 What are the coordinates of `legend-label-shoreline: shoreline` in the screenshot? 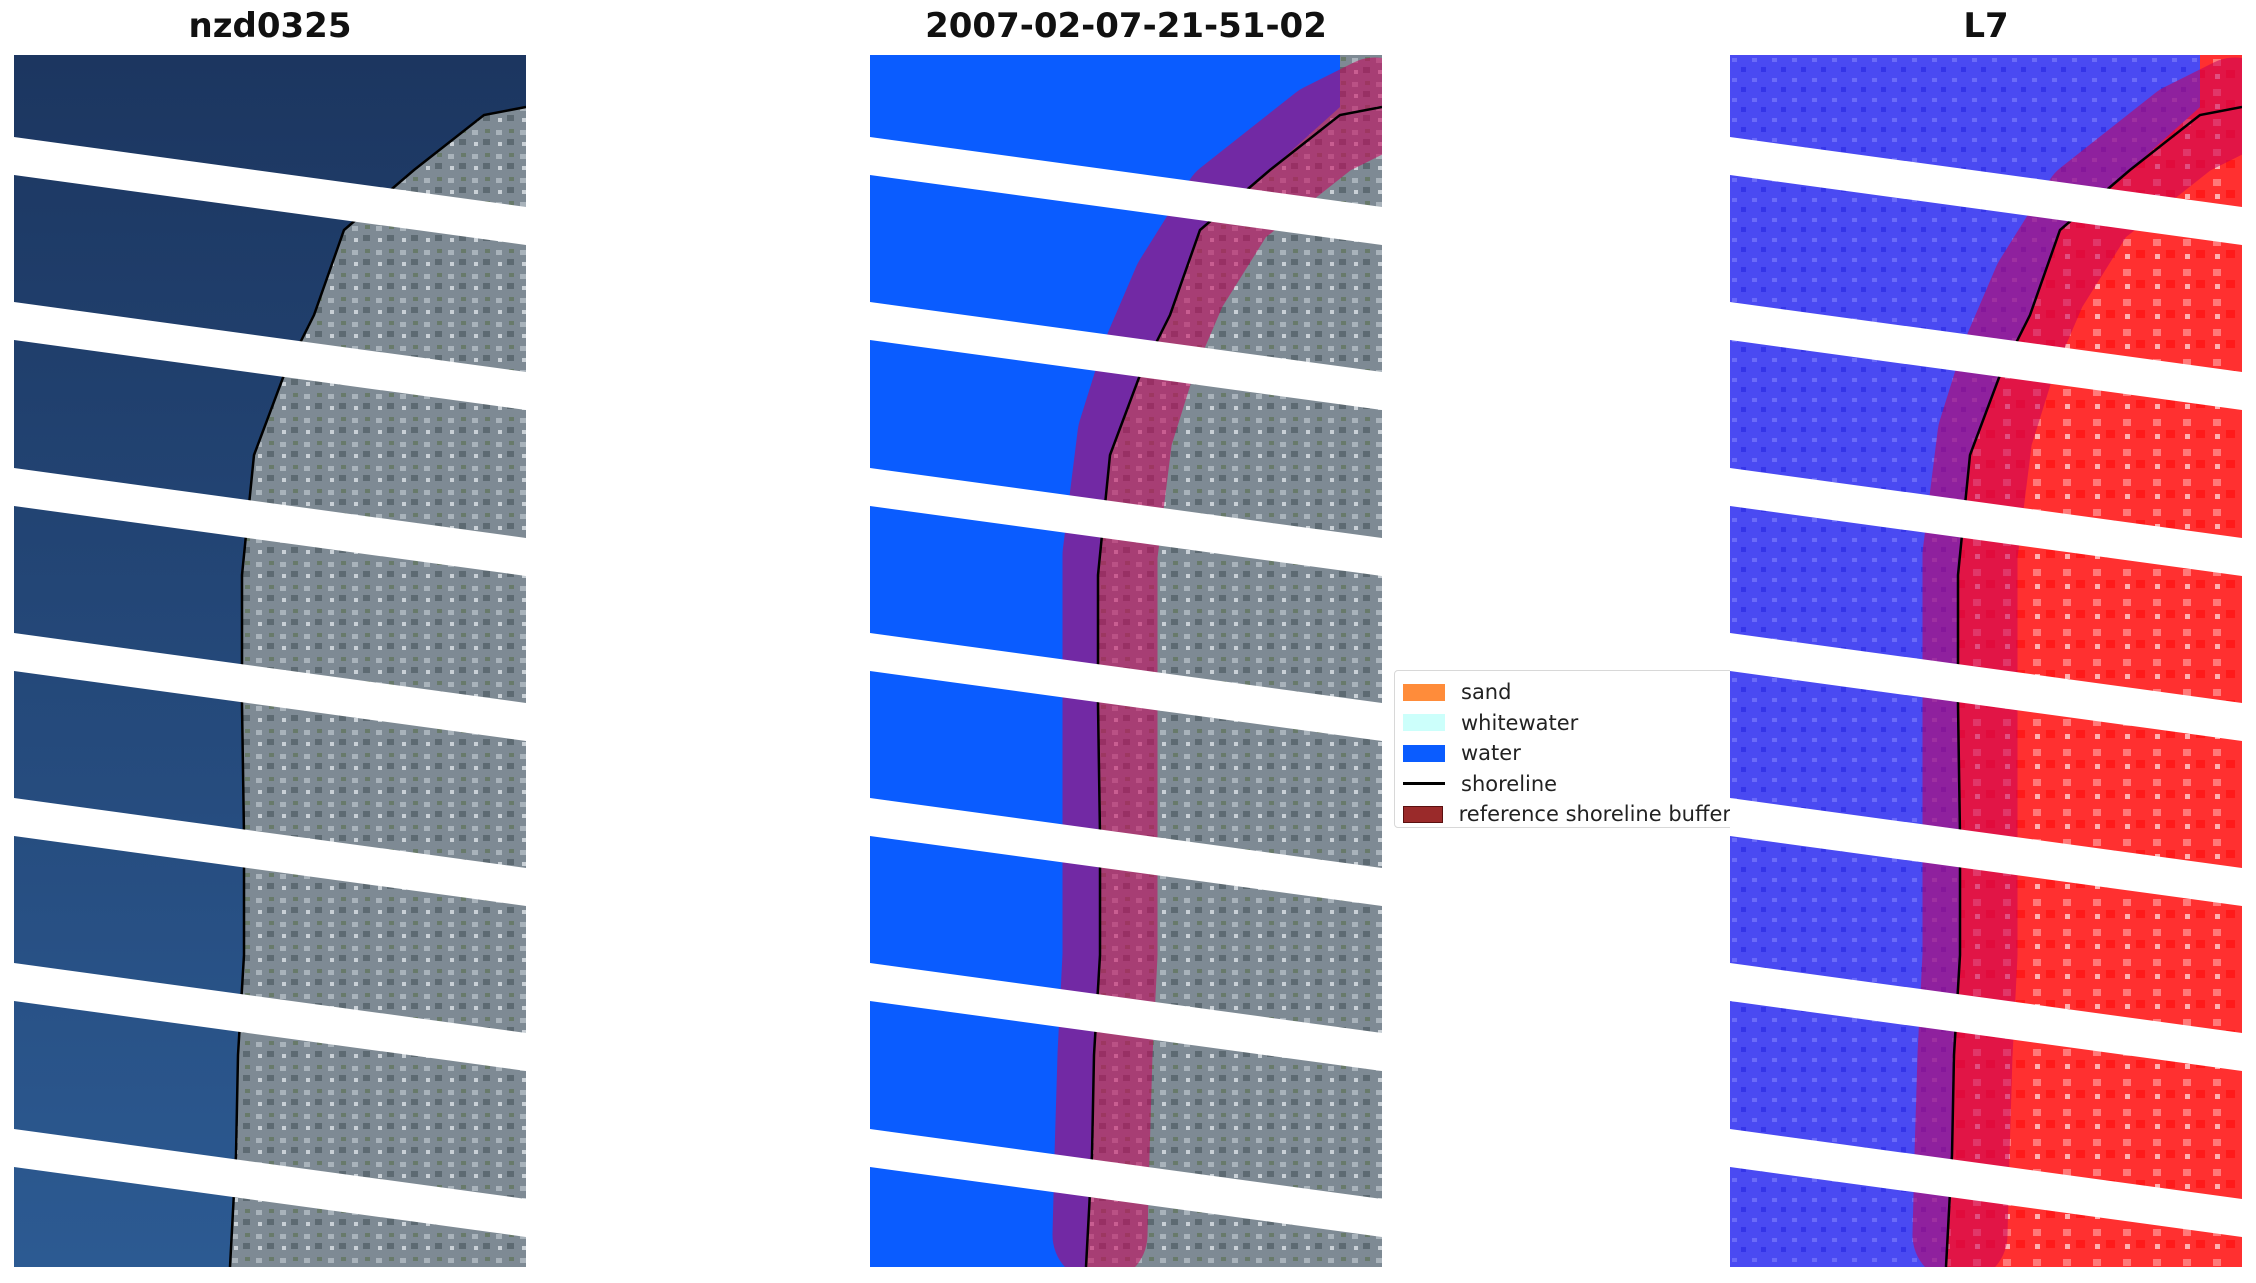 It's located at (1509, 783).